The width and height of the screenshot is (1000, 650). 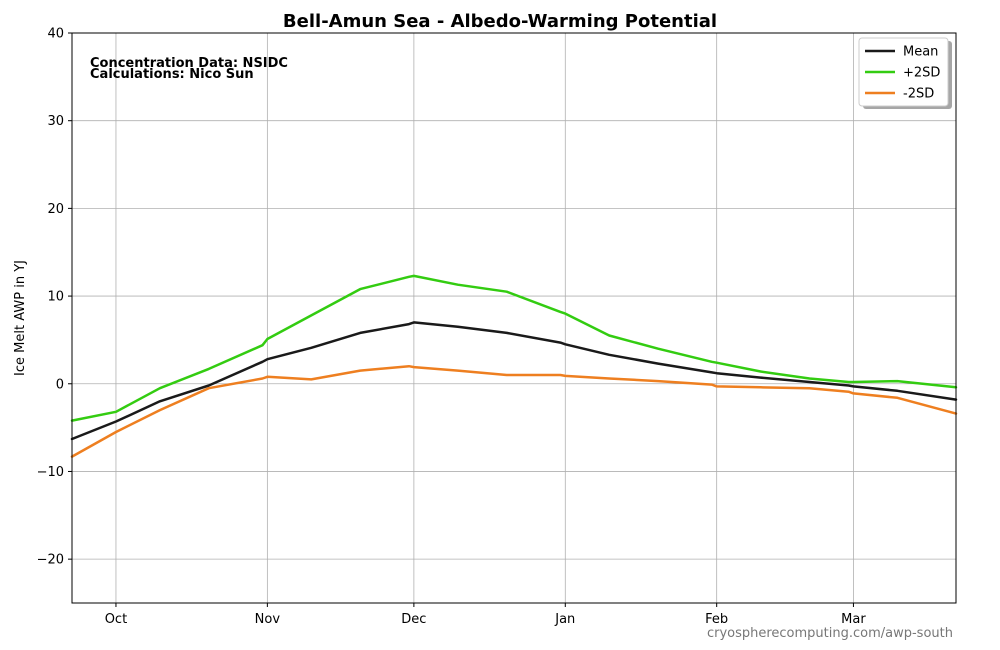 What do you see at coordinates (50, 560) in the screenshot?
I see `y-tick-label: −20` at bounding box center [50, 560].